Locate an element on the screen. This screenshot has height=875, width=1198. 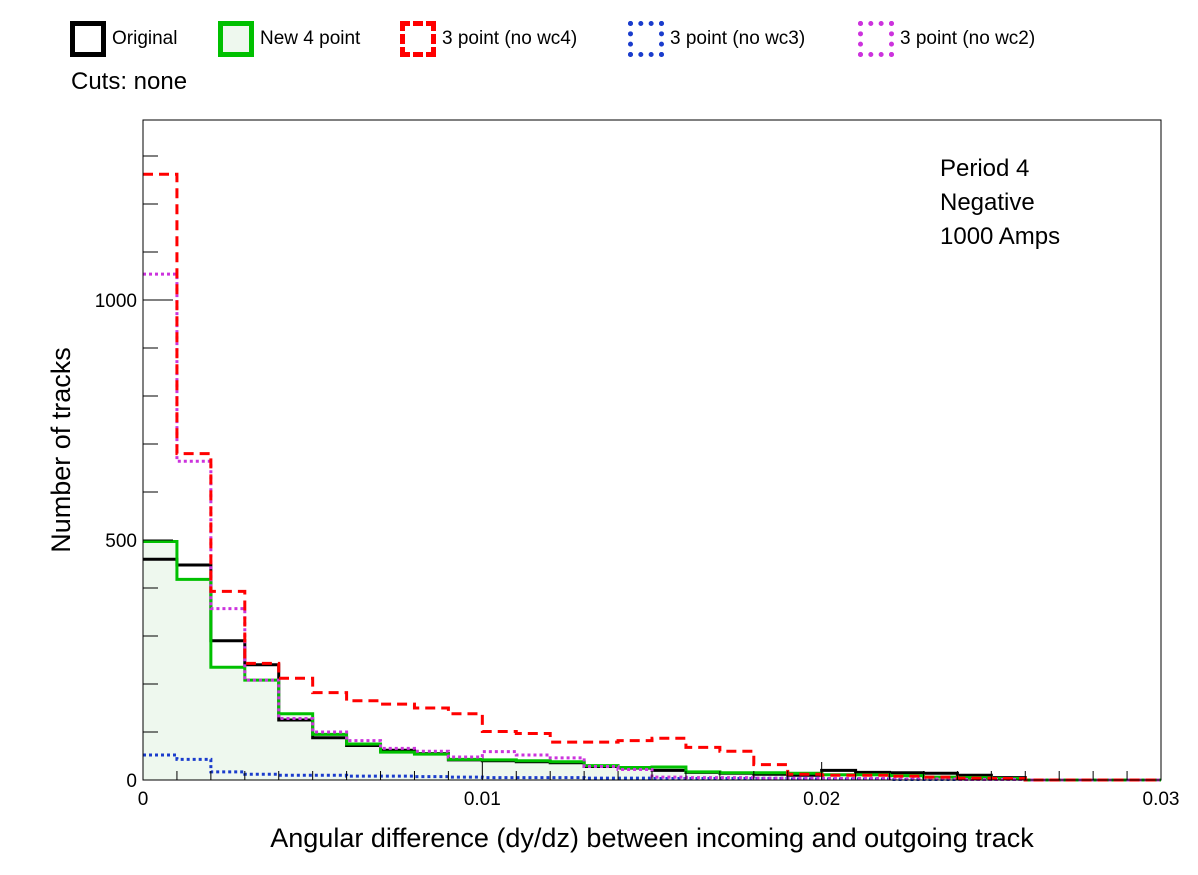
legend-item-new-4-point: New 4 point is located at coordinates (289, 39).